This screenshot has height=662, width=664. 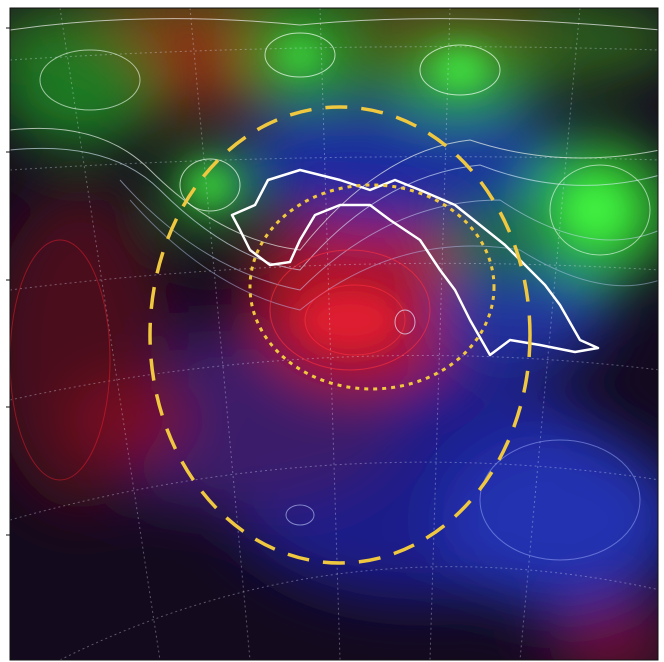 What do you see at coordinates (8, 281) in the screenshot?
I see `left-ticks` at bounding box center [8, 281].